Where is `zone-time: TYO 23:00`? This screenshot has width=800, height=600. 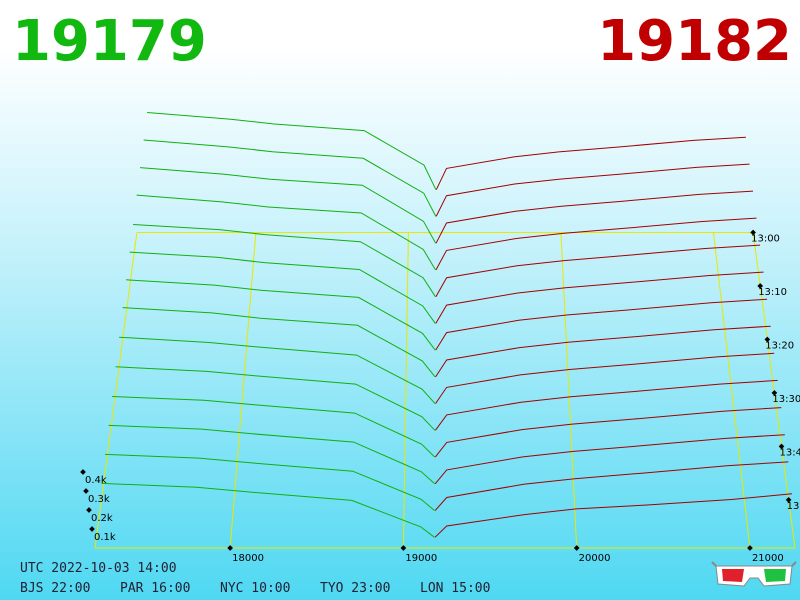
zone-time: TYO 23:00 is located at coordinates (355, 588).